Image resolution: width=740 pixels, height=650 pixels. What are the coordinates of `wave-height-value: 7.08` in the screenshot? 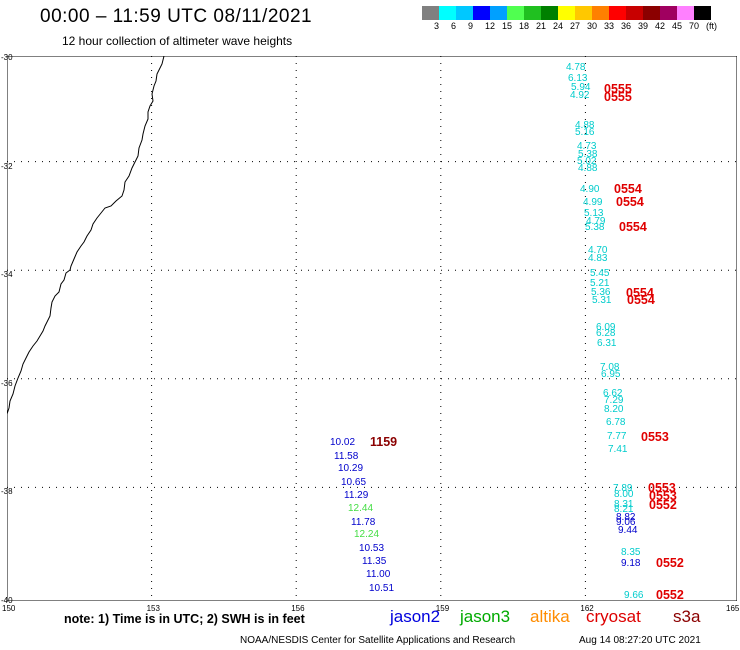 It's located at (610, 367).